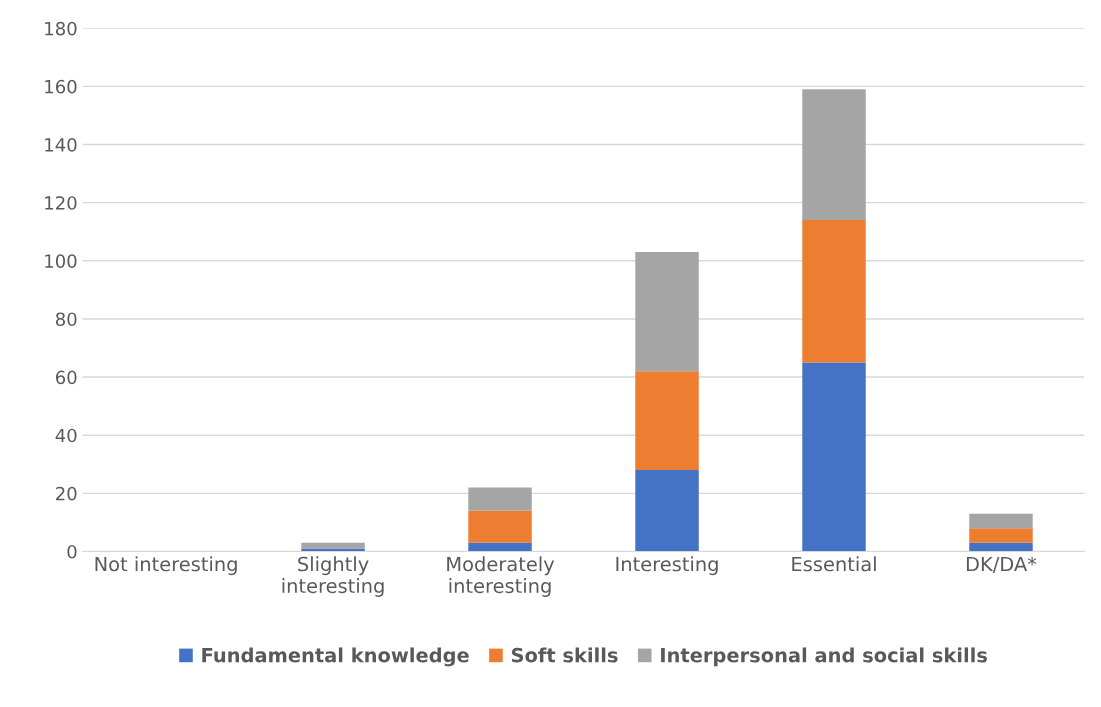 This screenshot has height=707, width=1101. Describe the element at coordinates (66, 435) in the screenshot. I see `y-tick-label: 40` at that location.